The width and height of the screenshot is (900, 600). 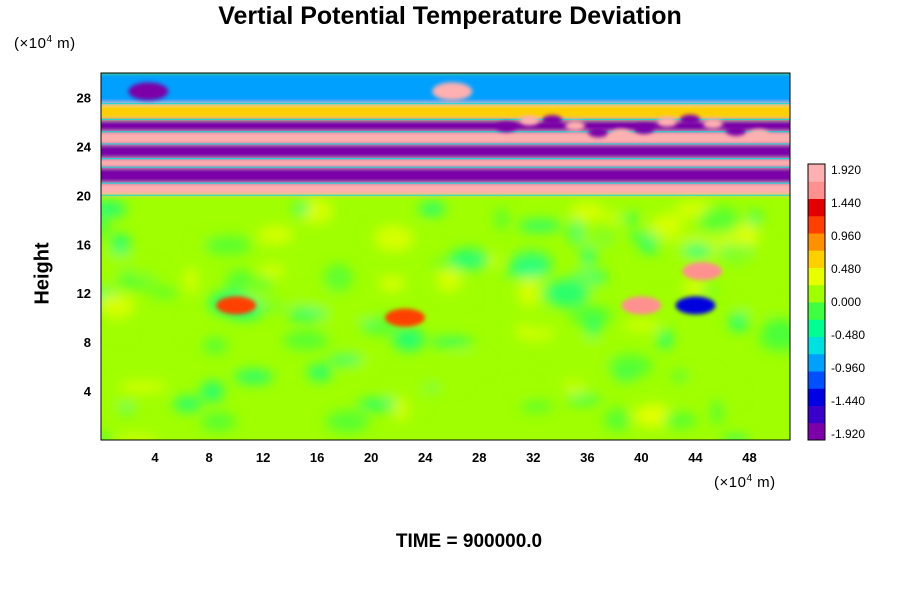 What do you see at coordinates (533, 457) in the screenshot?
I see `x-tick-label: 32` at bounding box center [533, 457].